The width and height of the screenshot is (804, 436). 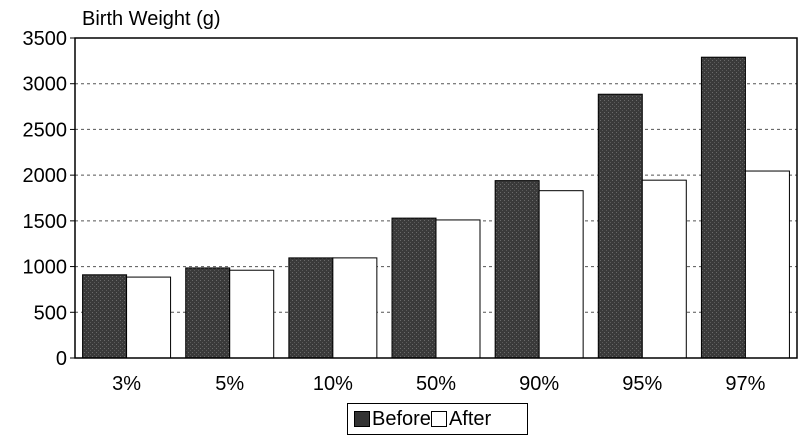 I want to click on bar-after-90pct, so click(x=561, y=274).